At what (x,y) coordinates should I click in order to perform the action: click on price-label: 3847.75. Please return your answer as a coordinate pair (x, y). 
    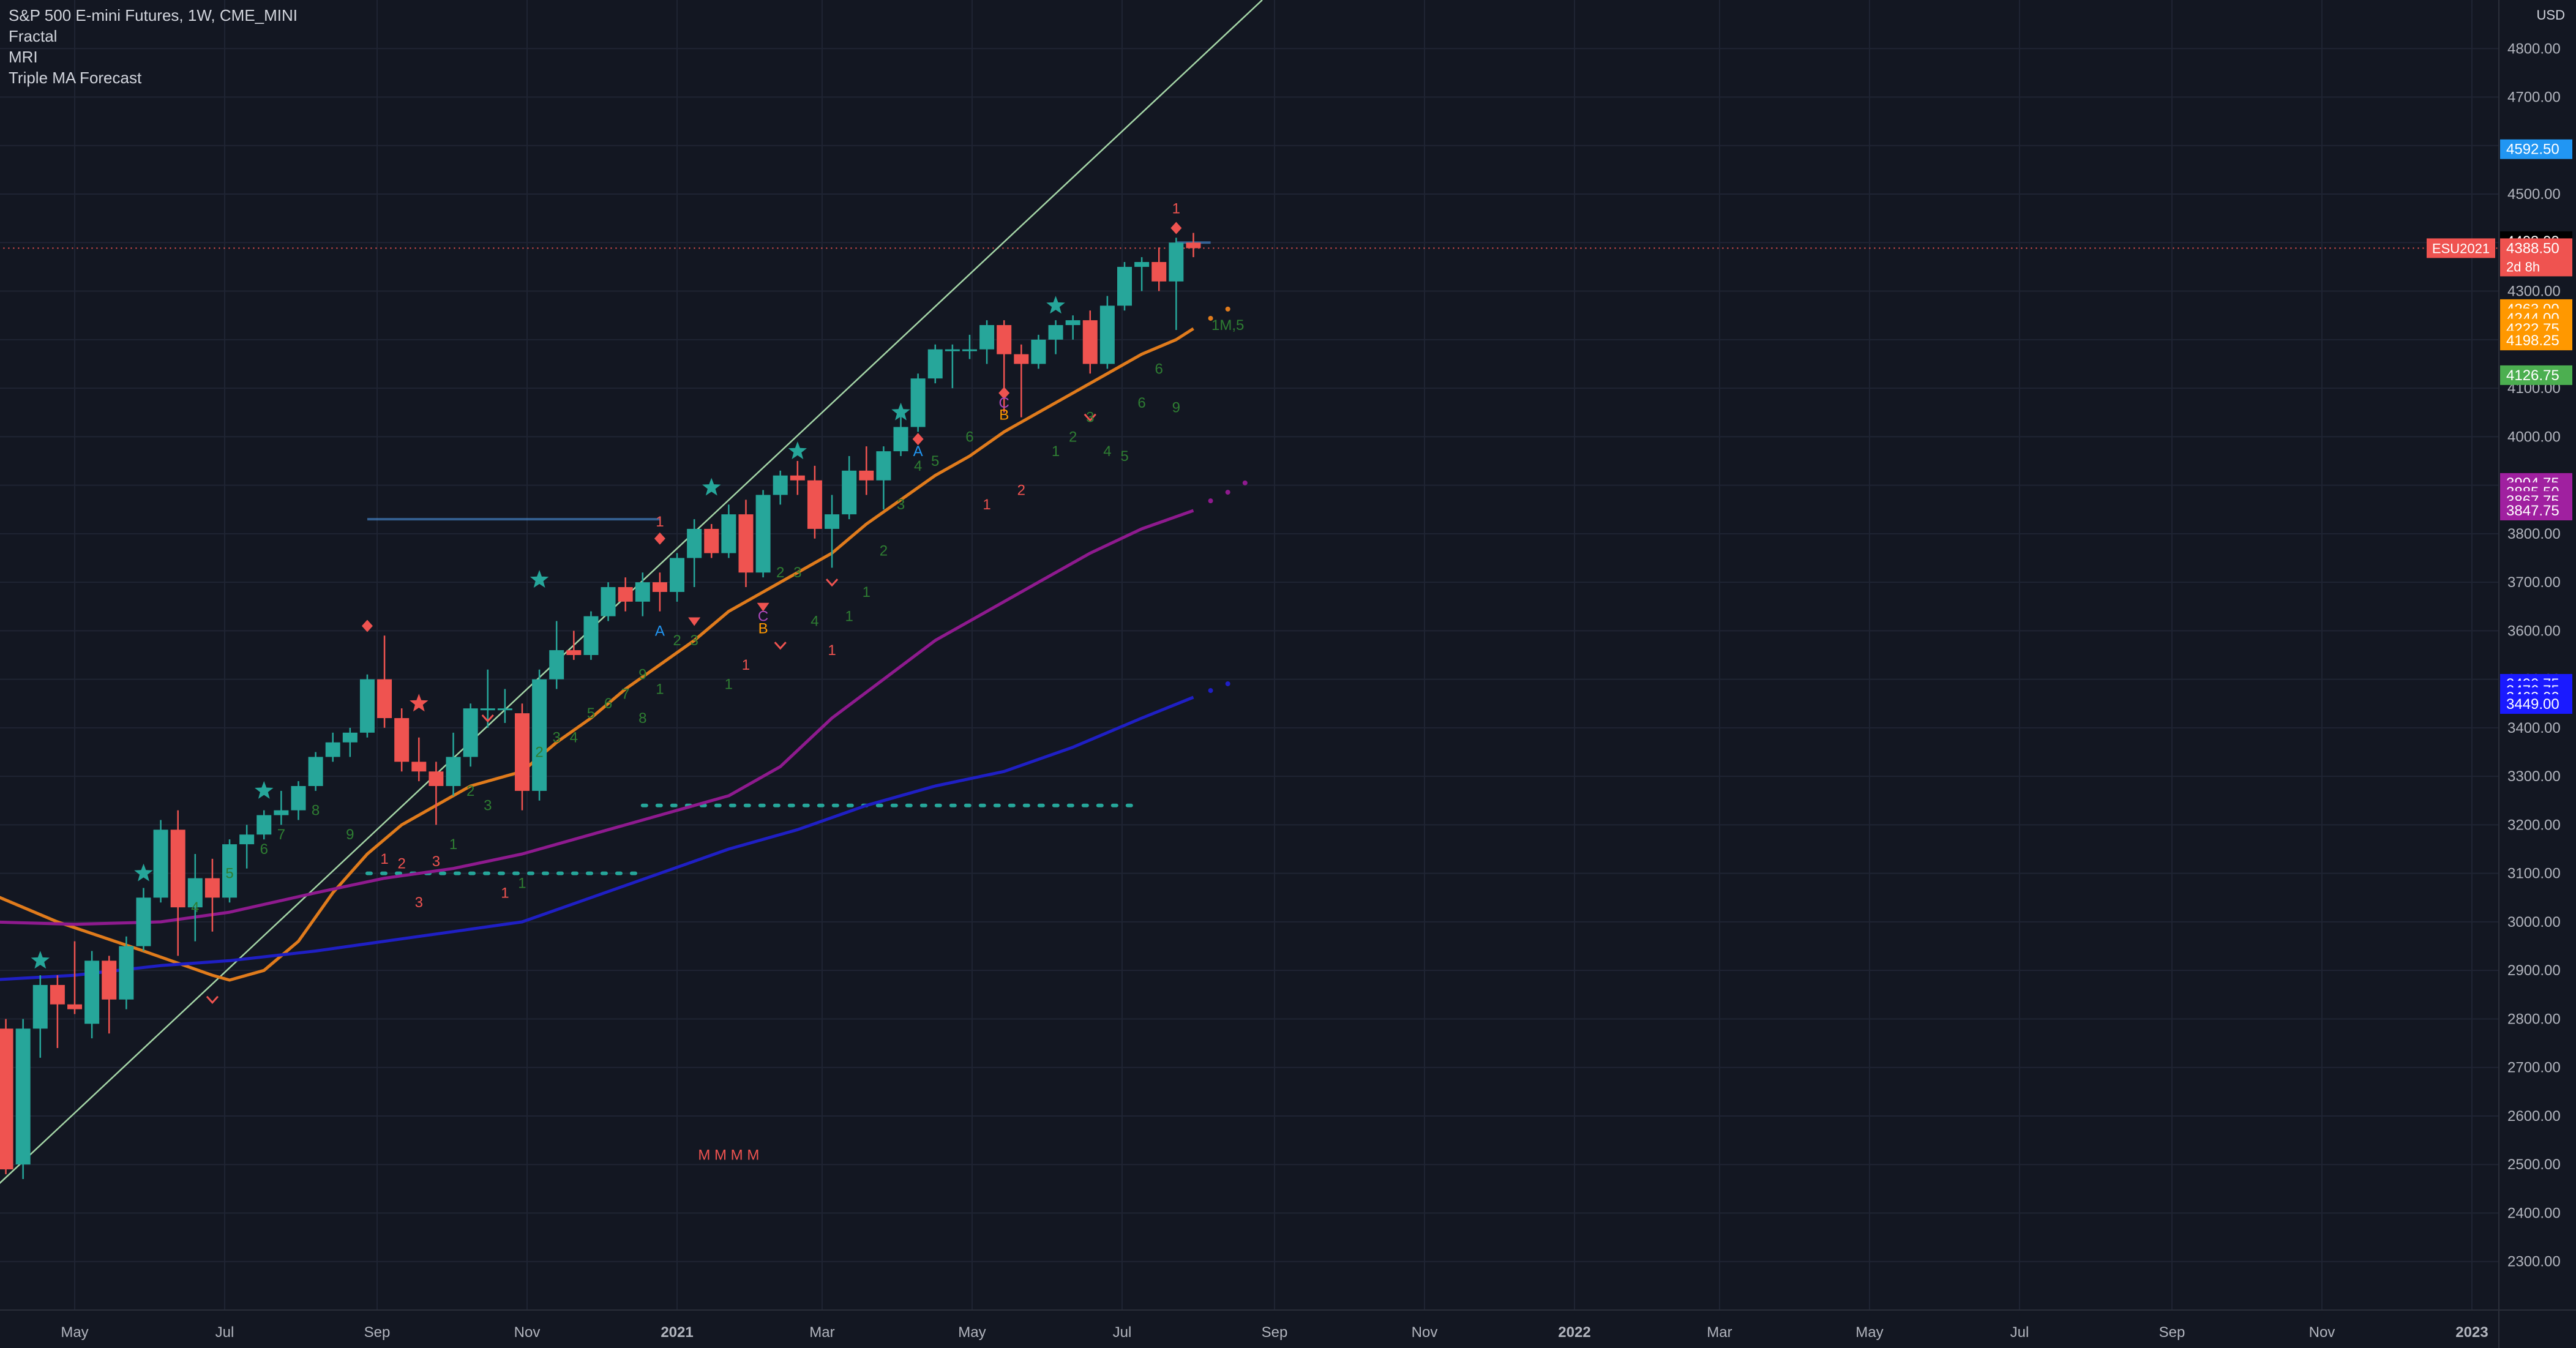
    Looking at the image, I should click on (2536, 511).